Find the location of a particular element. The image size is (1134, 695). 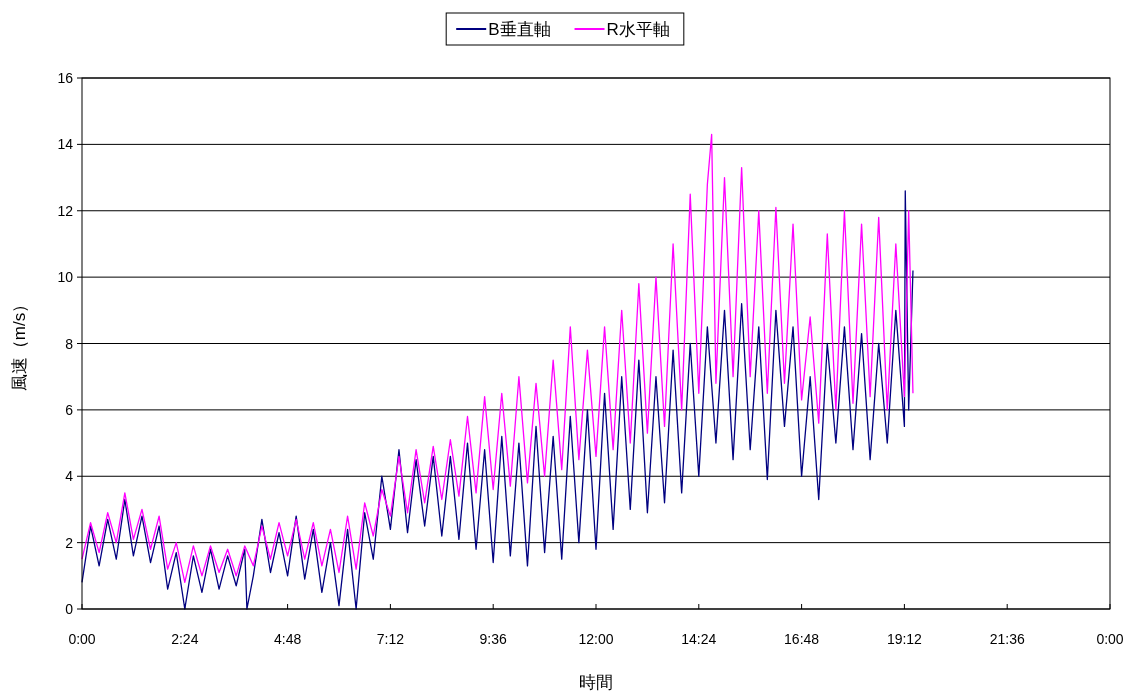

legend-label: B垂直軸 is located at coordinates (519, 29).